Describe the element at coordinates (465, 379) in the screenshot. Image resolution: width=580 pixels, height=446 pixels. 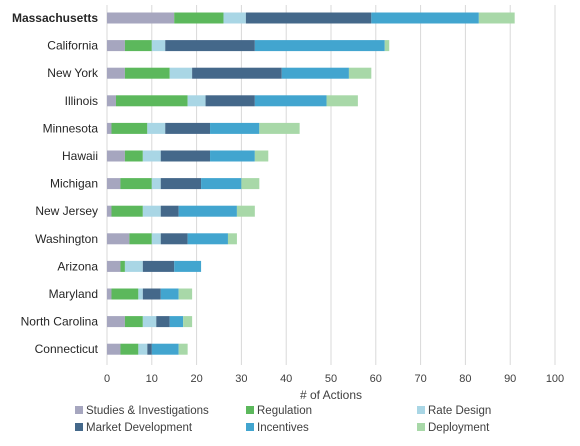
I see `x-tick-label: 80` at that location.